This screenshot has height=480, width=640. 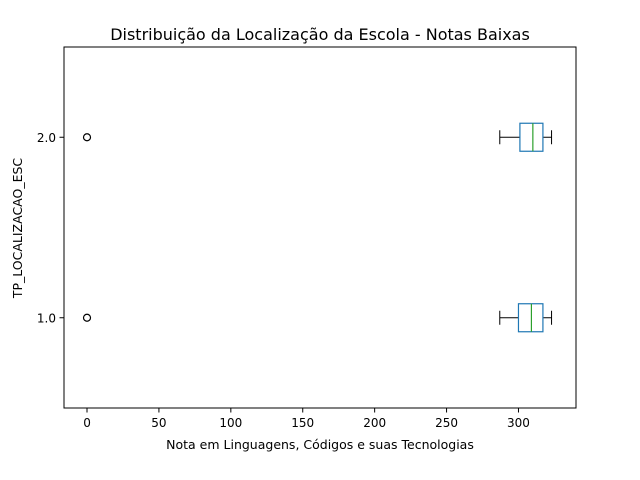 I want to click on x-tick-label: 50, so click(x=158, y=423).